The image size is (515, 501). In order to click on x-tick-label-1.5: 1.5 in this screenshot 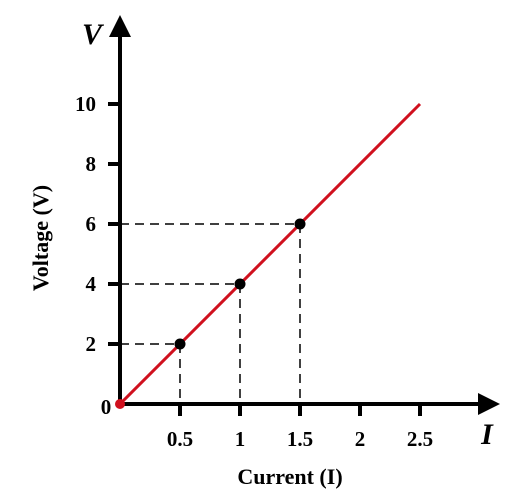, I will do `click(300, 439)`.